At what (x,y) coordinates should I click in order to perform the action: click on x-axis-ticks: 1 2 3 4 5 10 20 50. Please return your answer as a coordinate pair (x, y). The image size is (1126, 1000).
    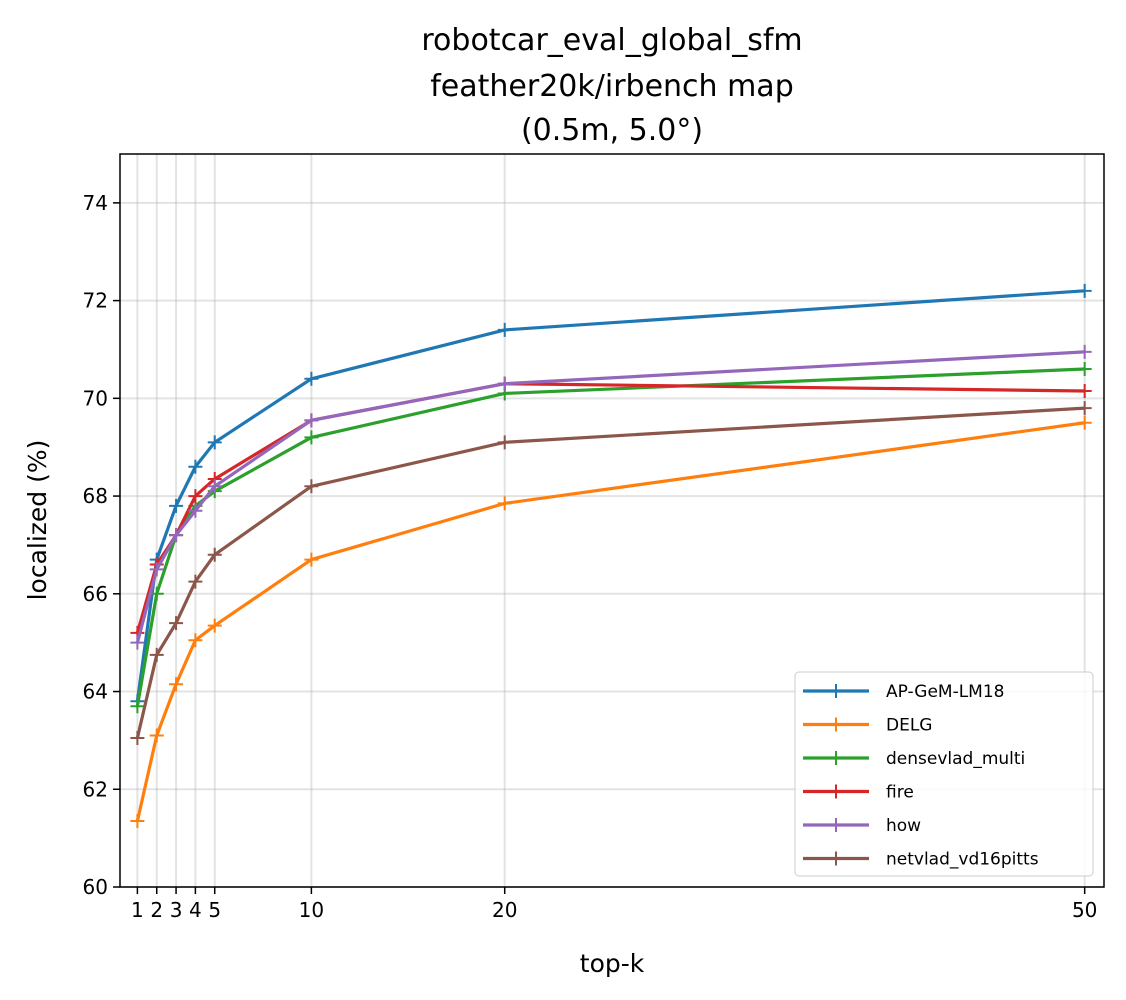
    Looking at the image, I should click on (614, 904).